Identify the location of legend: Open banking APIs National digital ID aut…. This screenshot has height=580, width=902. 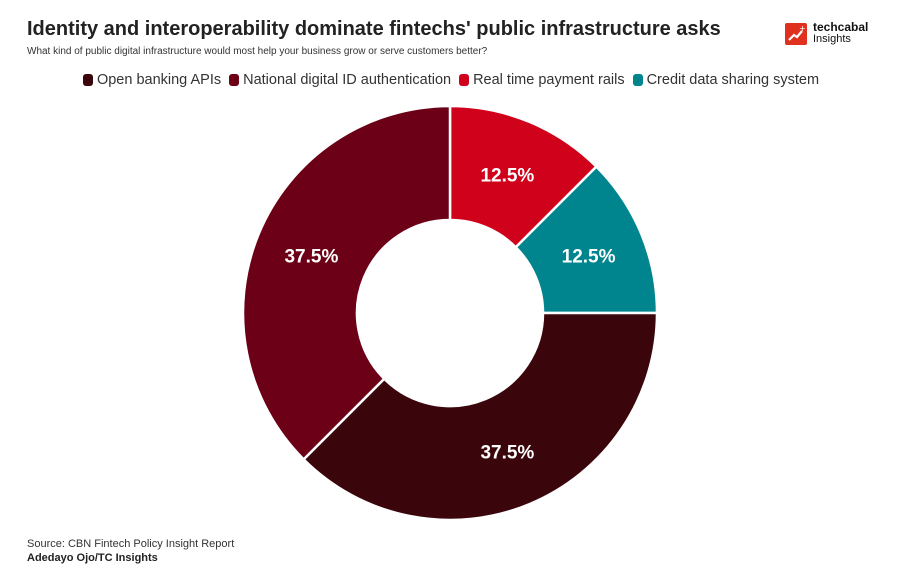
(451, 80).